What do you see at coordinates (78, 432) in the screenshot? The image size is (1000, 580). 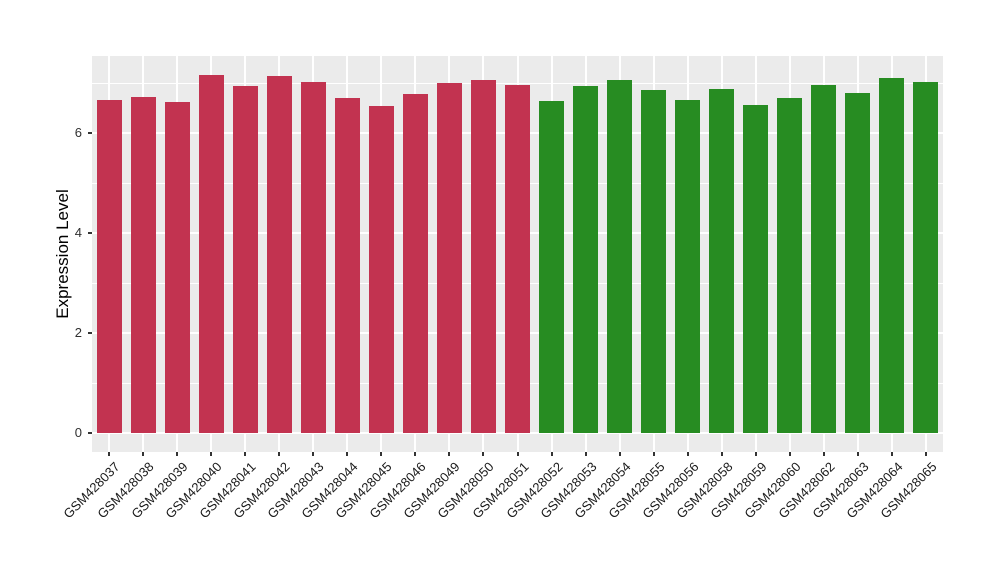 I see `y-tick-label: 0` at bounding box center [78, 432].